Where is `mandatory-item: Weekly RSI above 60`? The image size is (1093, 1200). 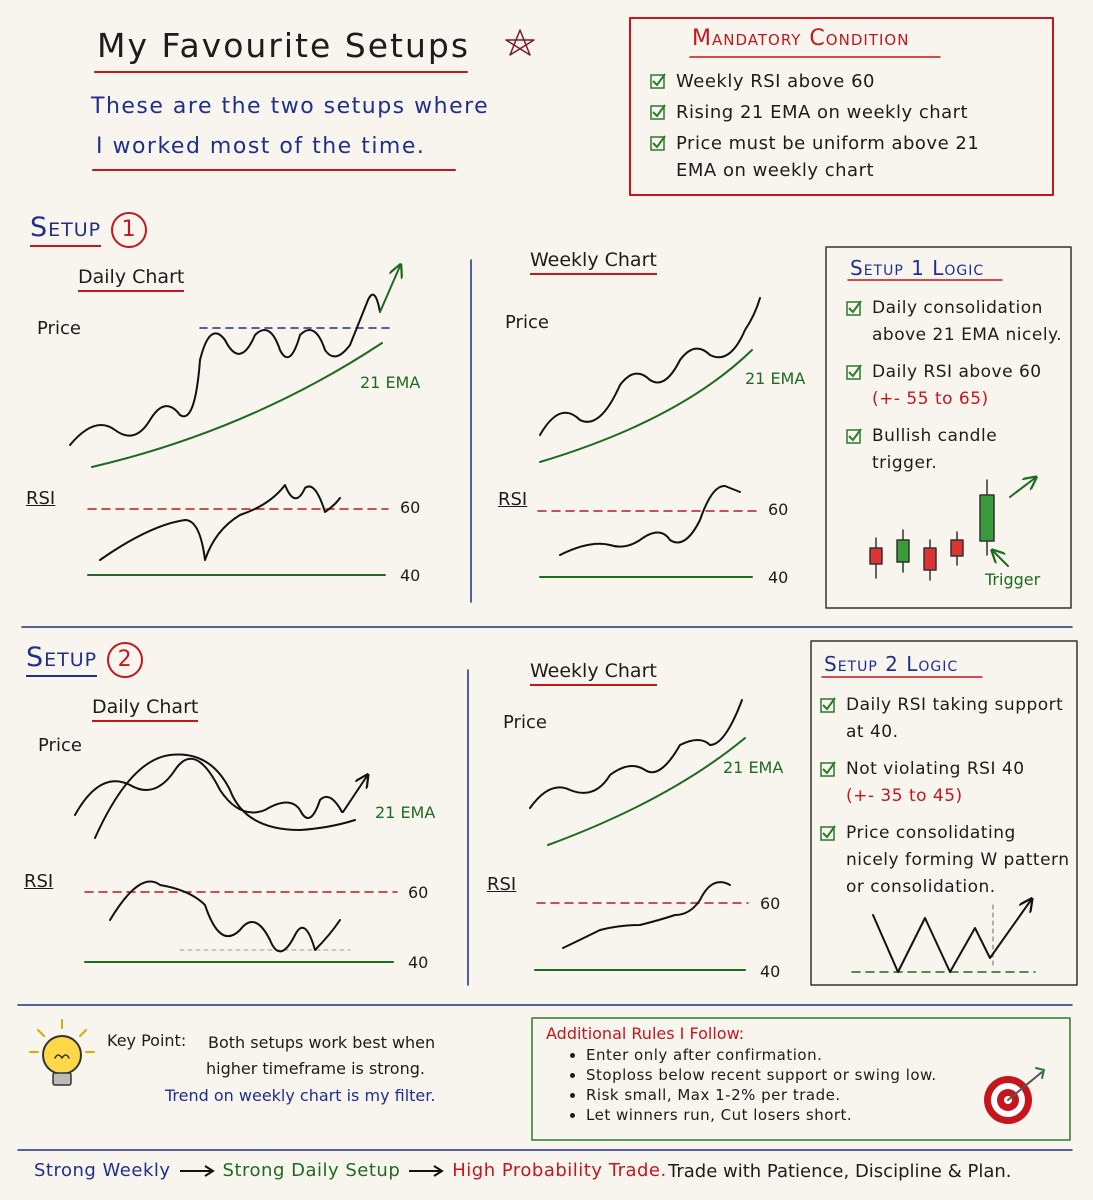 mandatory-item: Weekly RSI above 60 is located at coordinates (835, 81).